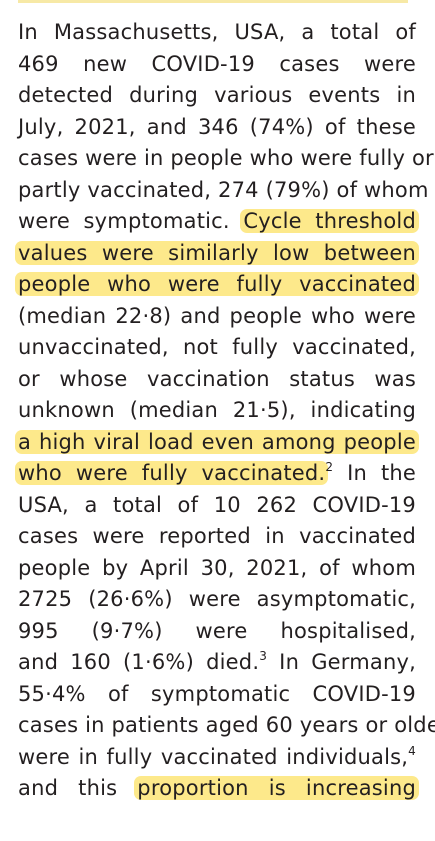 Image resolution: width=435 pixels, height=841 pixels. Describe the element at coordinates (329, 467) in the screenshot. I see `reference-superscript: 2` at that location.